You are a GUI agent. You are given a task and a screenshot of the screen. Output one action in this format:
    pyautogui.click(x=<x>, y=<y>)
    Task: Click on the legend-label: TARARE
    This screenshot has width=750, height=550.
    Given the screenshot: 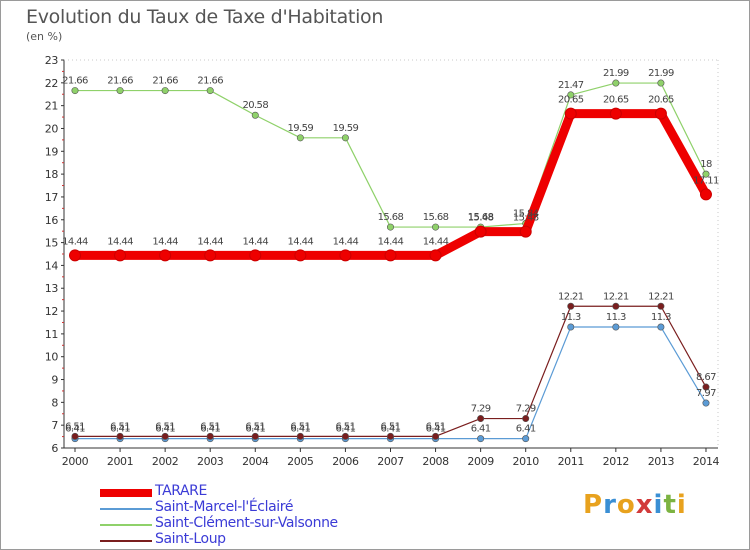 What is the action you would take?
    pyautogui.click(x=181, y=491)
    